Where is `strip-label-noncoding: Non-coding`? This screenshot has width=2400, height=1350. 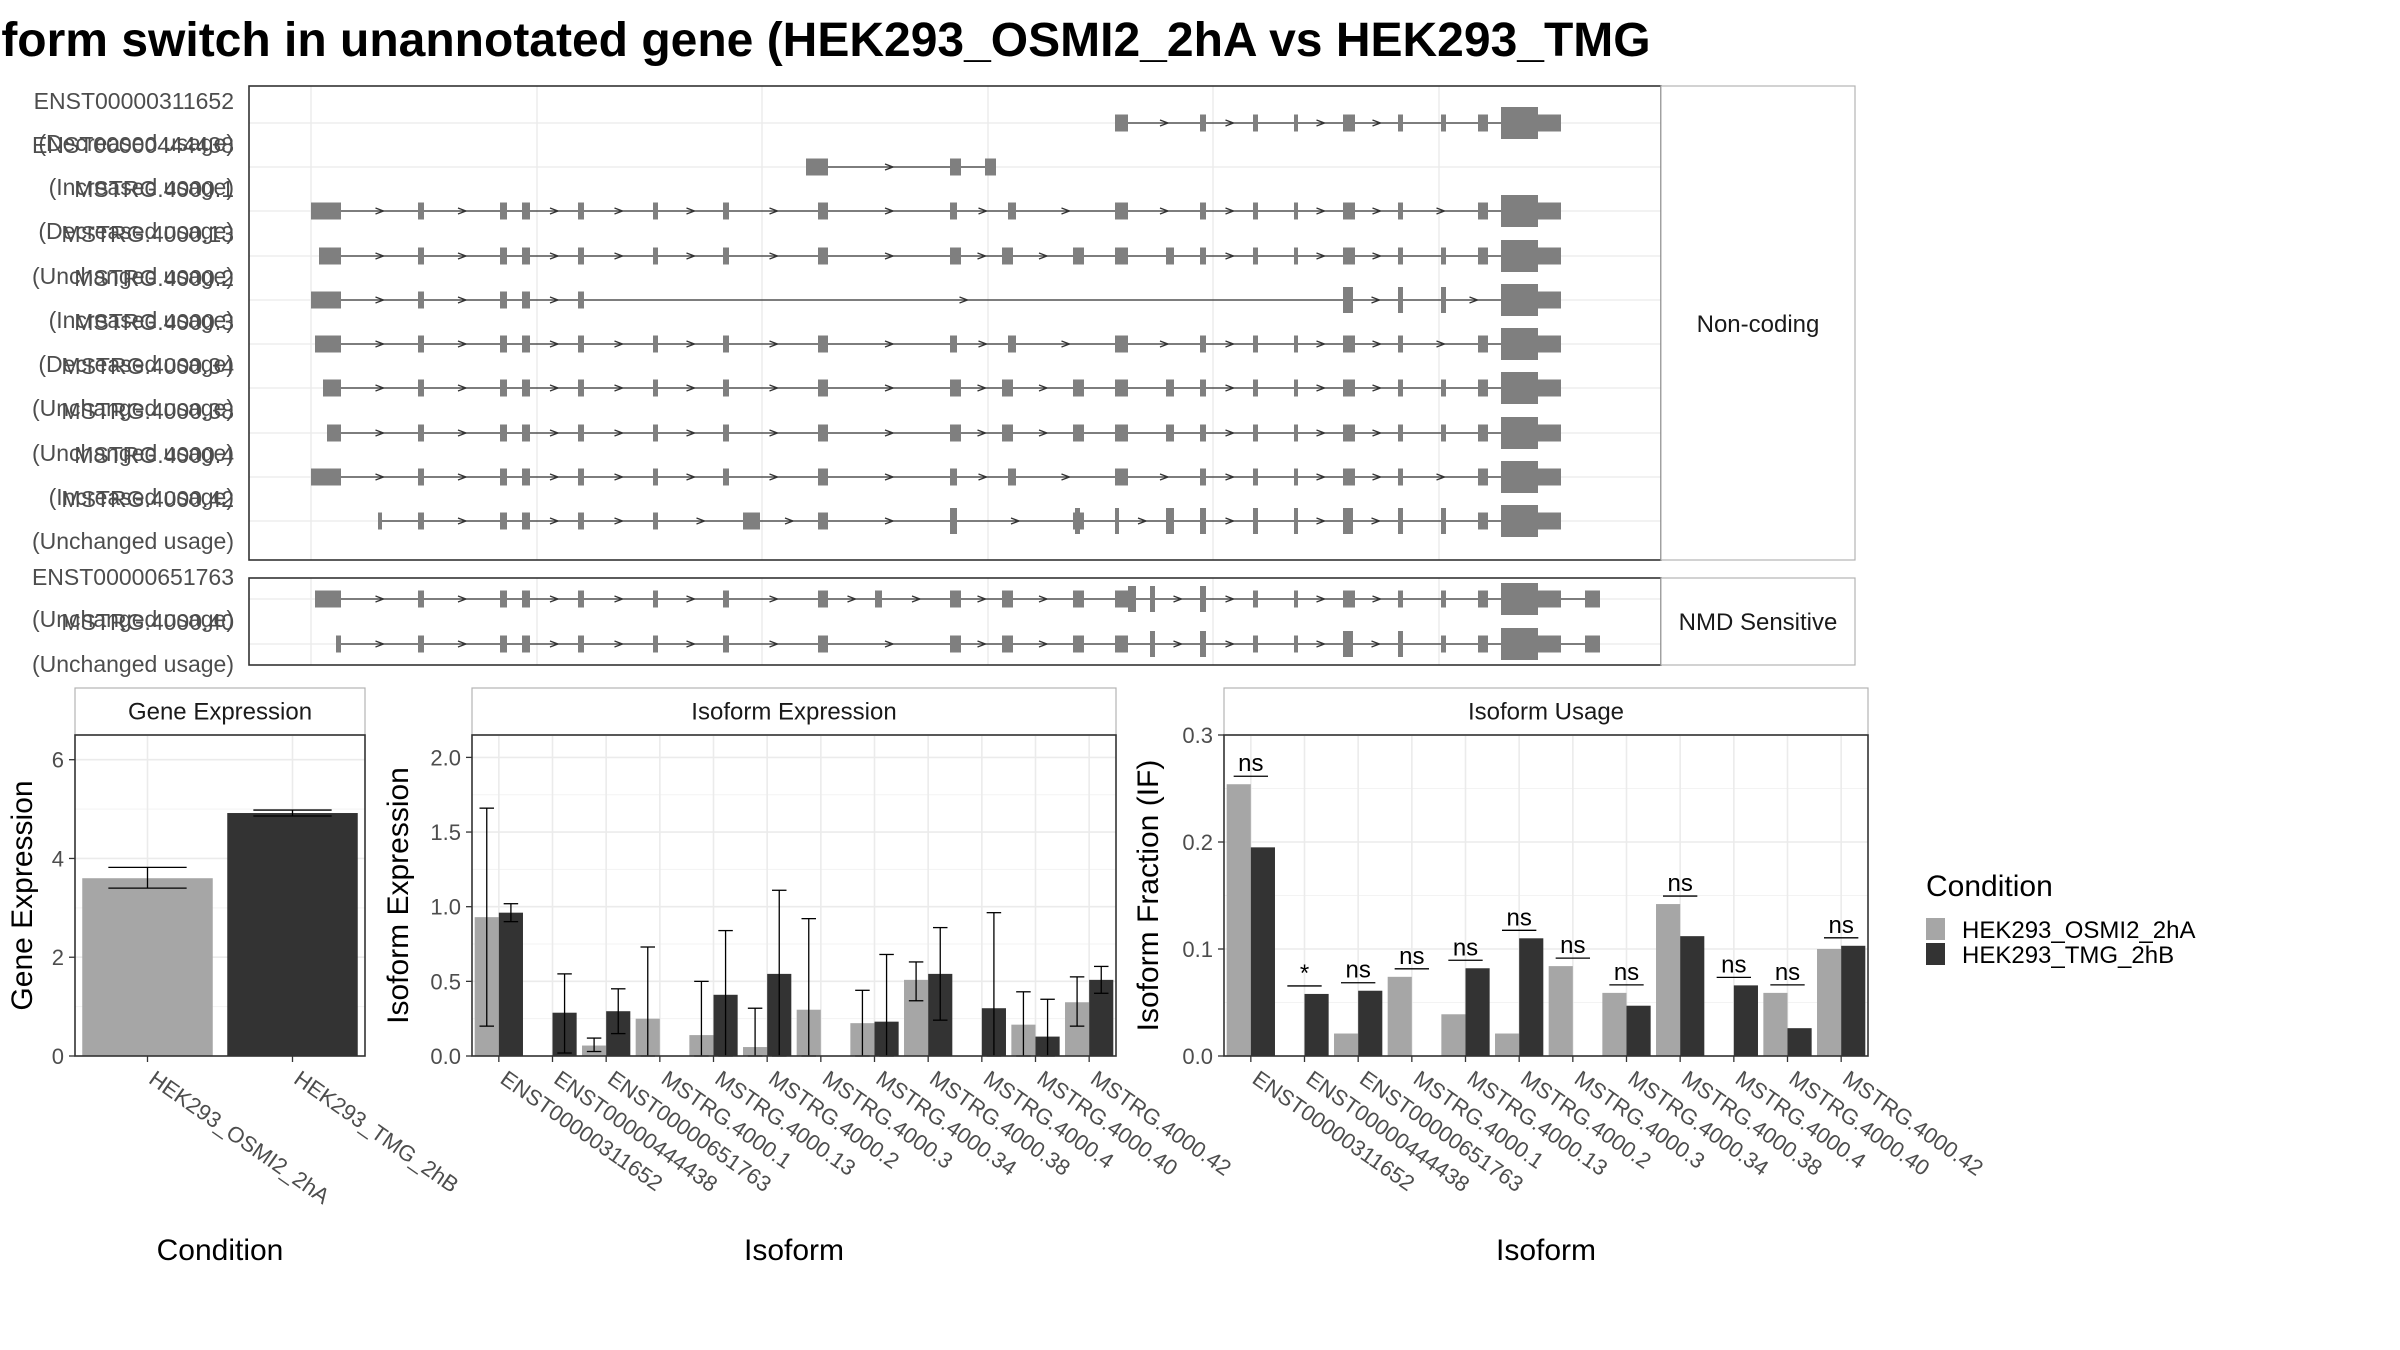 strip-label-noncoding: Non-coding is located at coordinates (1758, 324).